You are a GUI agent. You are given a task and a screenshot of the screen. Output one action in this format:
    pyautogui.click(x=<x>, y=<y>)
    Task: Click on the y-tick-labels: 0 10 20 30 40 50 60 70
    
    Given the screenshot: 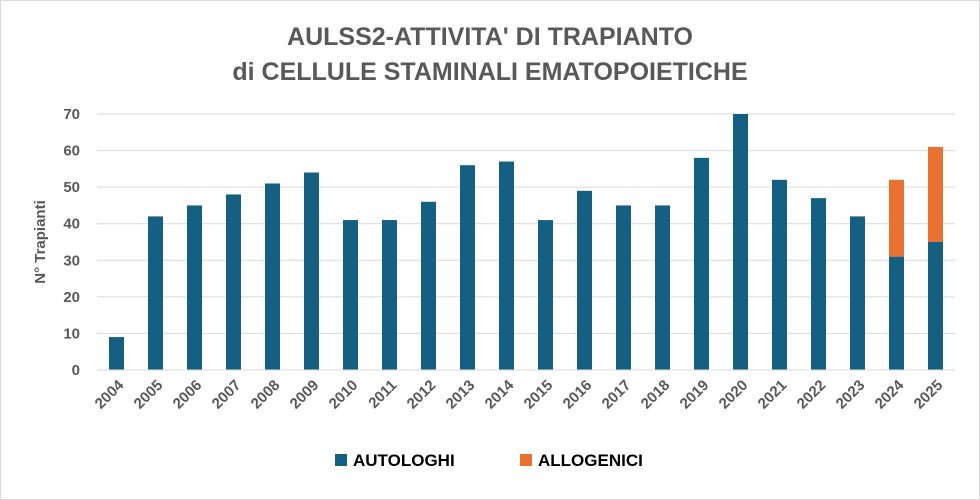 What is the action you would take?
    pyautogui.click(x=71, y=242)
    